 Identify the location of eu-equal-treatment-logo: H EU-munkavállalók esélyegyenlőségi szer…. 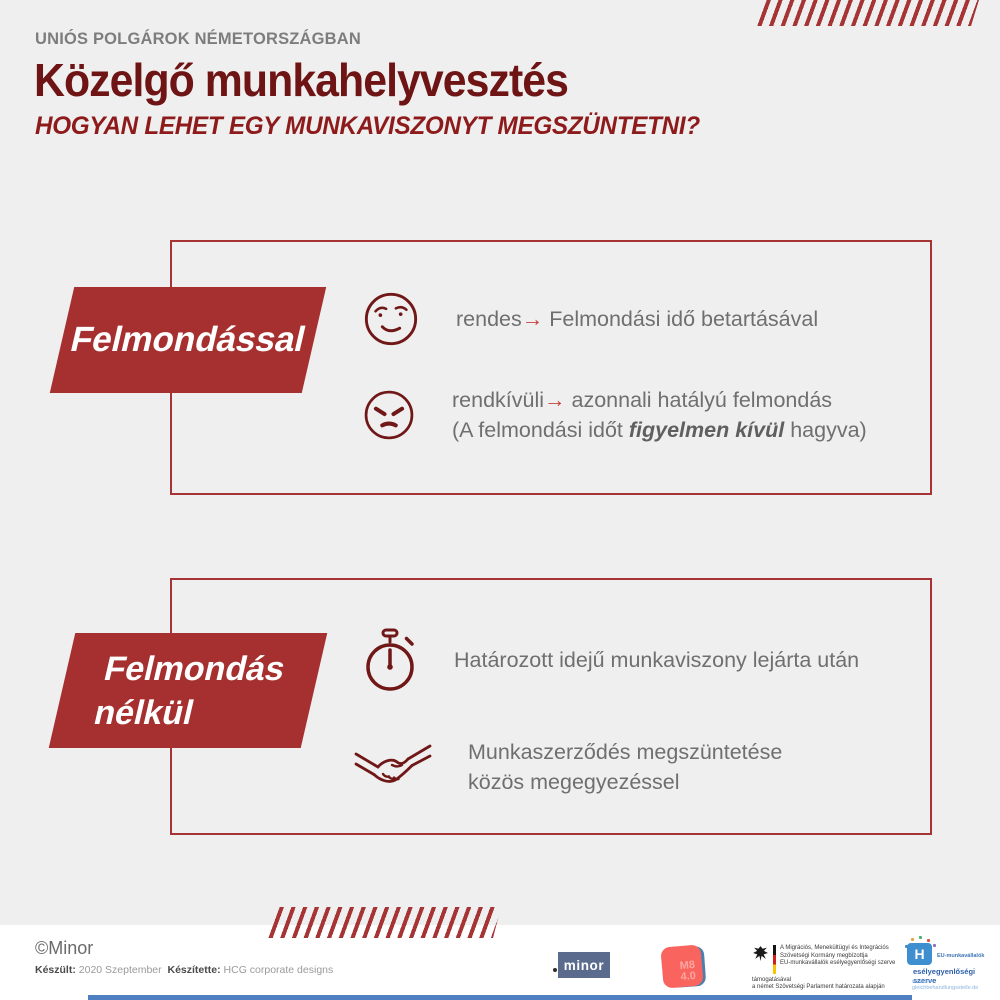
(950, 964).